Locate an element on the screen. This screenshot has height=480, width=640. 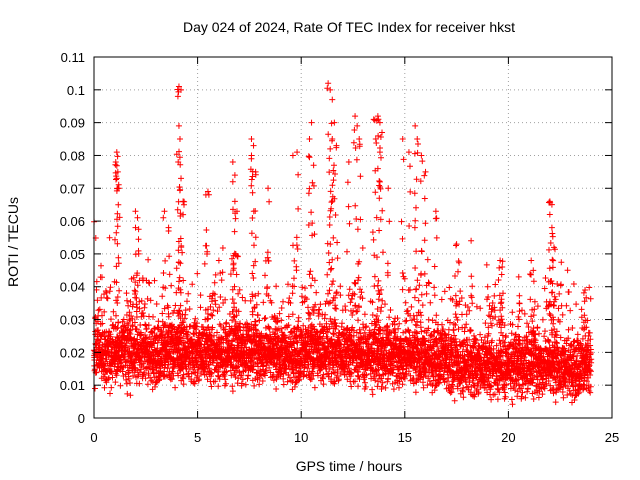
y-tick-label: 0 is located at coordinates (81, 418).